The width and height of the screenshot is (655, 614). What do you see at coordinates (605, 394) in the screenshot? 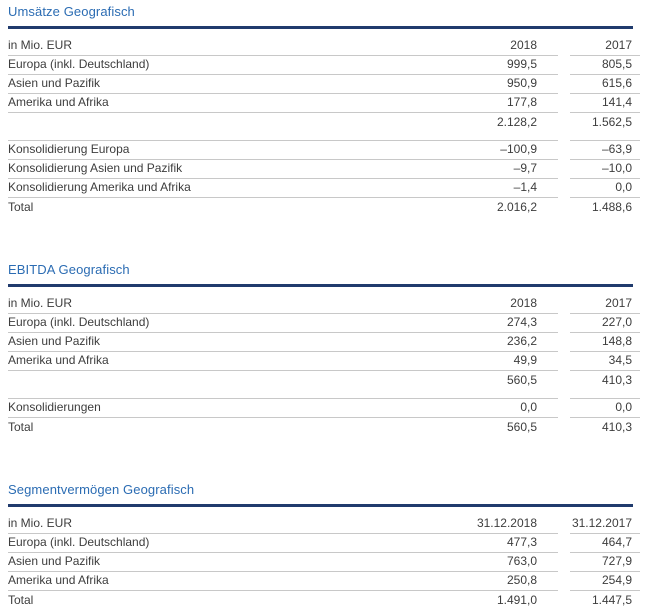
I see `value-prior-year` at bounding box center [605, 394].